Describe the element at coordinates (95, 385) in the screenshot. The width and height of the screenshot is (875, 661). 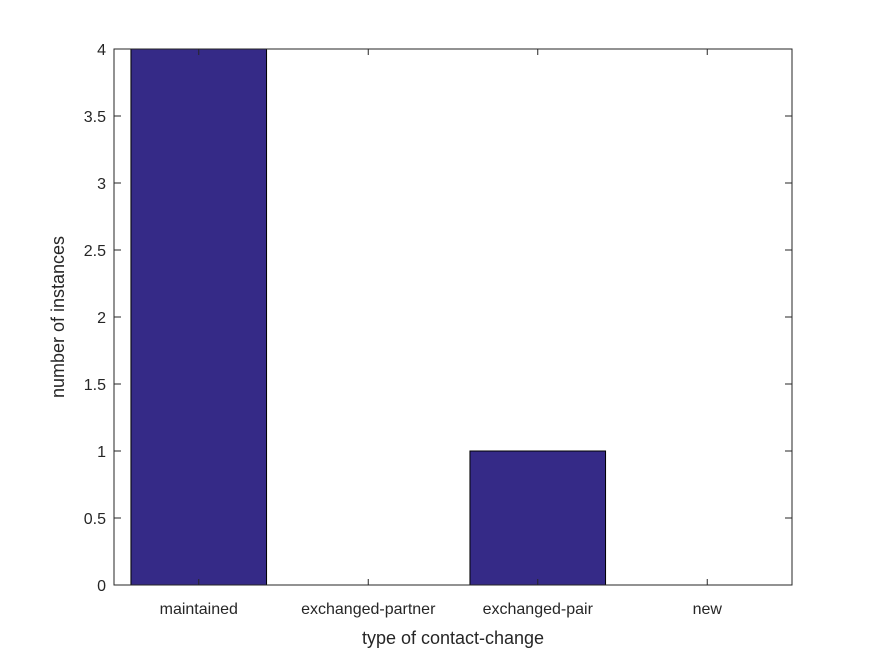
I see `y-tick-label: 1.5` at that location.